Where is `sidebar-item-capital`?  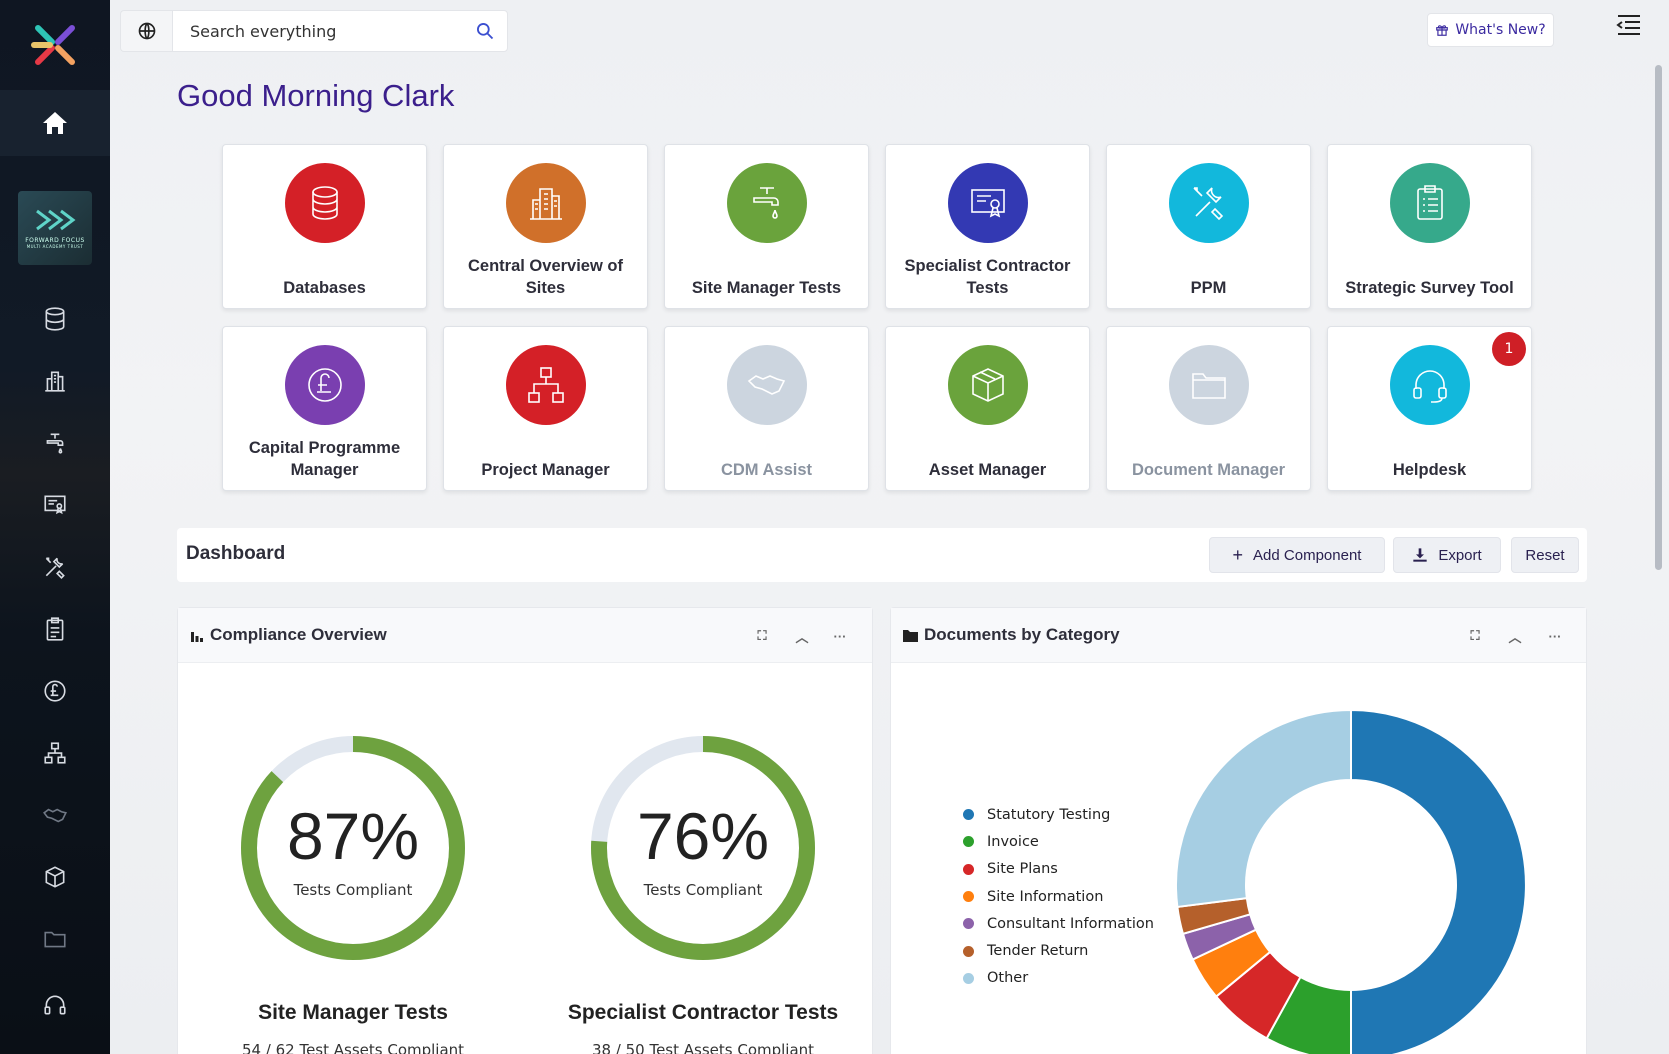
sidebar-item-capital is located at coordinates (55, 691).